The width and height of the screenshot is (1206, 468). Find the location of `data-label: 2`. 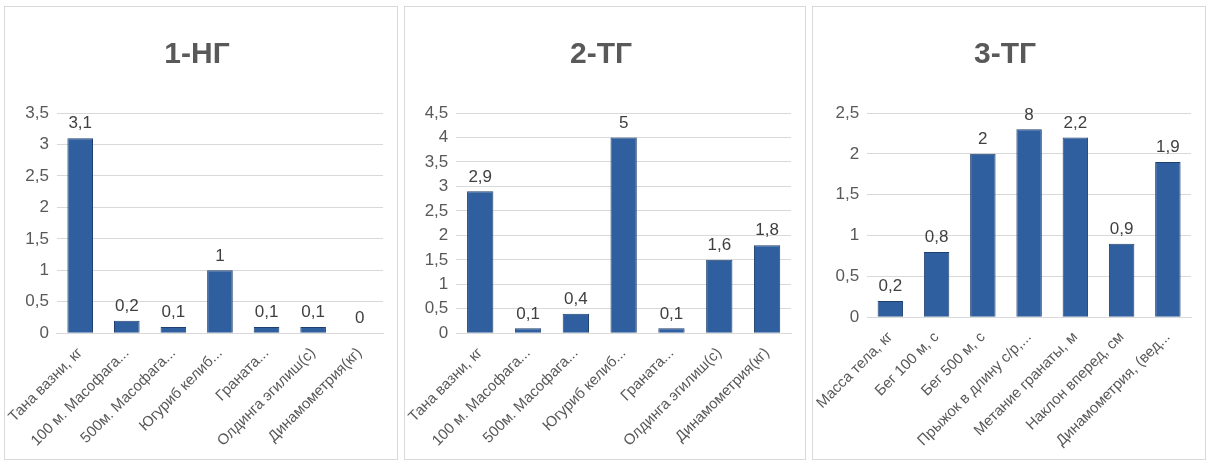

data-label: 2 is located at coordinates (983, 139).